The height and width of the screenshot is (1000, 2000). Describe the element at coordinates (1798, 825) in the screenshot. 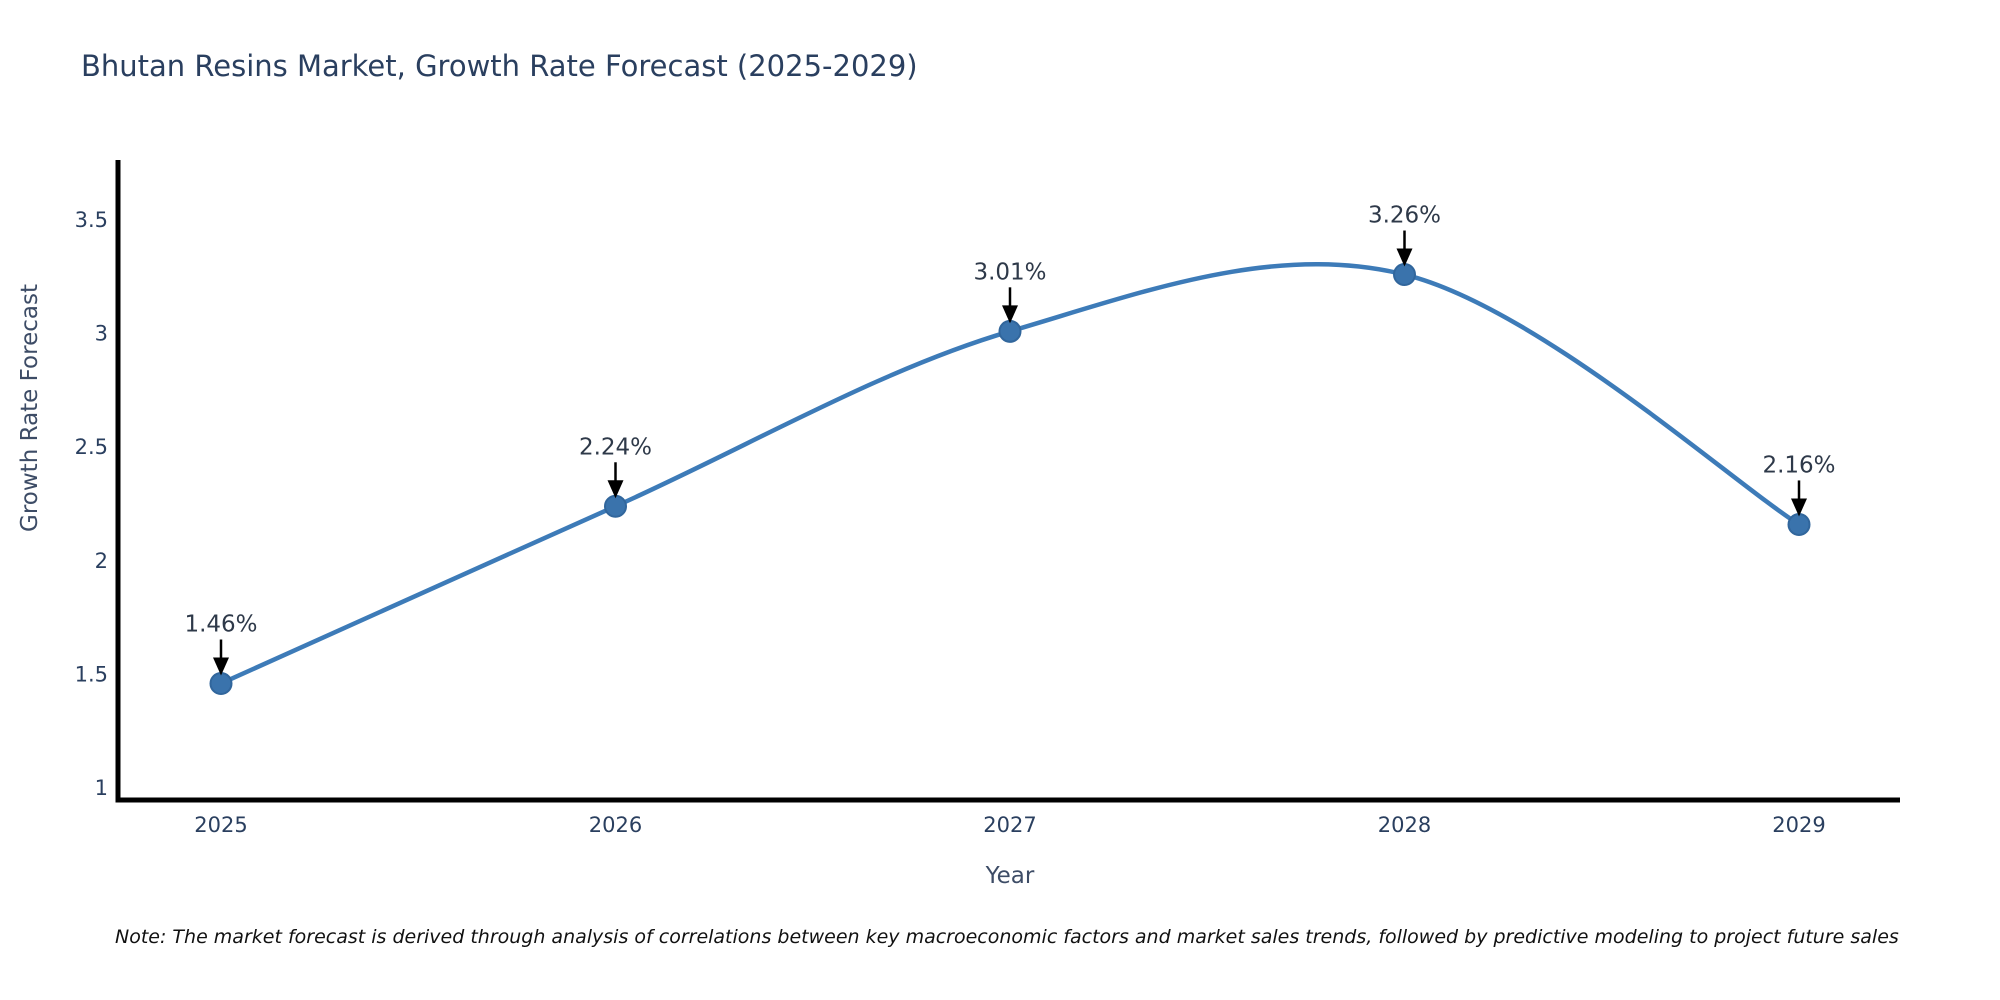

I see `x-tick-label: 2029` at that location.